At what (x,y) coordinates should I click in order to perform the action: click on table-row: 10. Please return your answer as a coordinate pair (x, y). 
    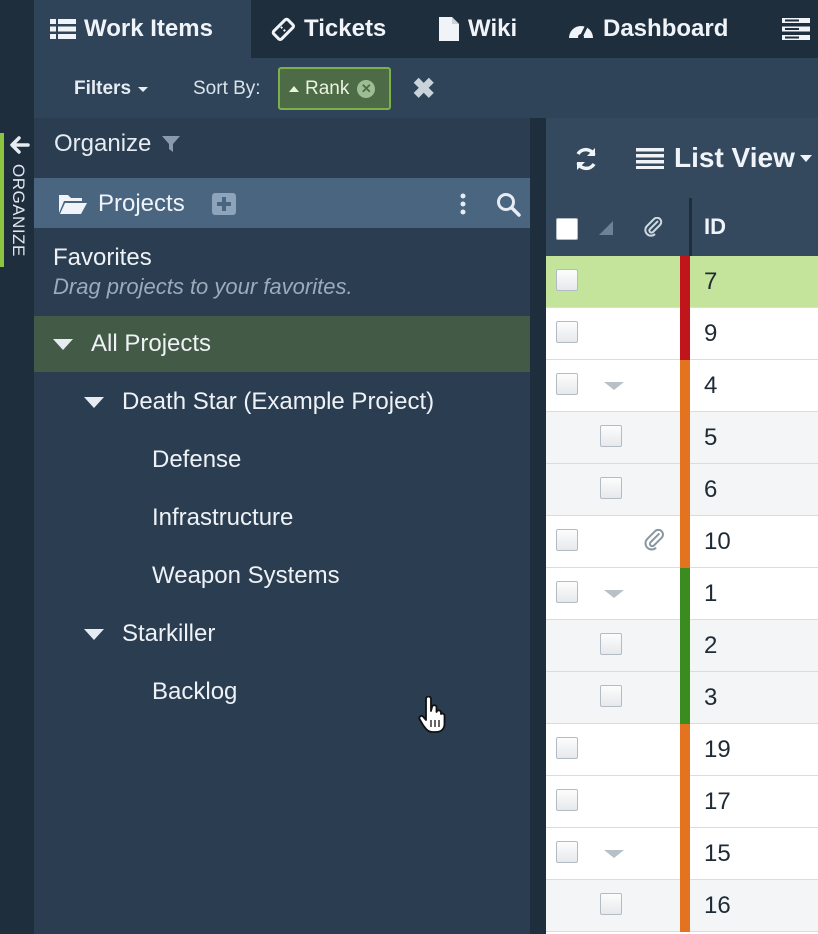
    Looking at the image, I should click on (682, 542).